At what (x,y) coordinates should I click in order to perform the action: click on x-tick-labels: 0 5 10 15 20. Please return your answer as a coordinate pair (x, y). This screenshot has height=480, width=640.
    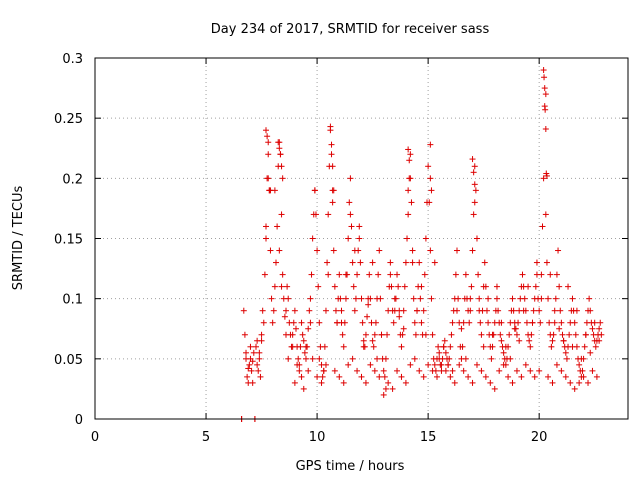
    Looking at the image, I should click on (319, 437).